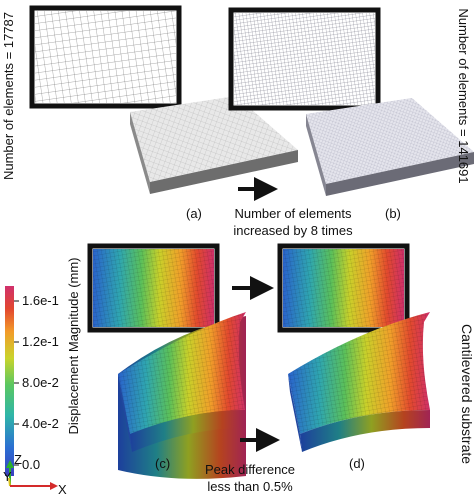 The width and height of the screenshot is (474, 496). I want to click on panel-label-b: (b), so click(393, 213).